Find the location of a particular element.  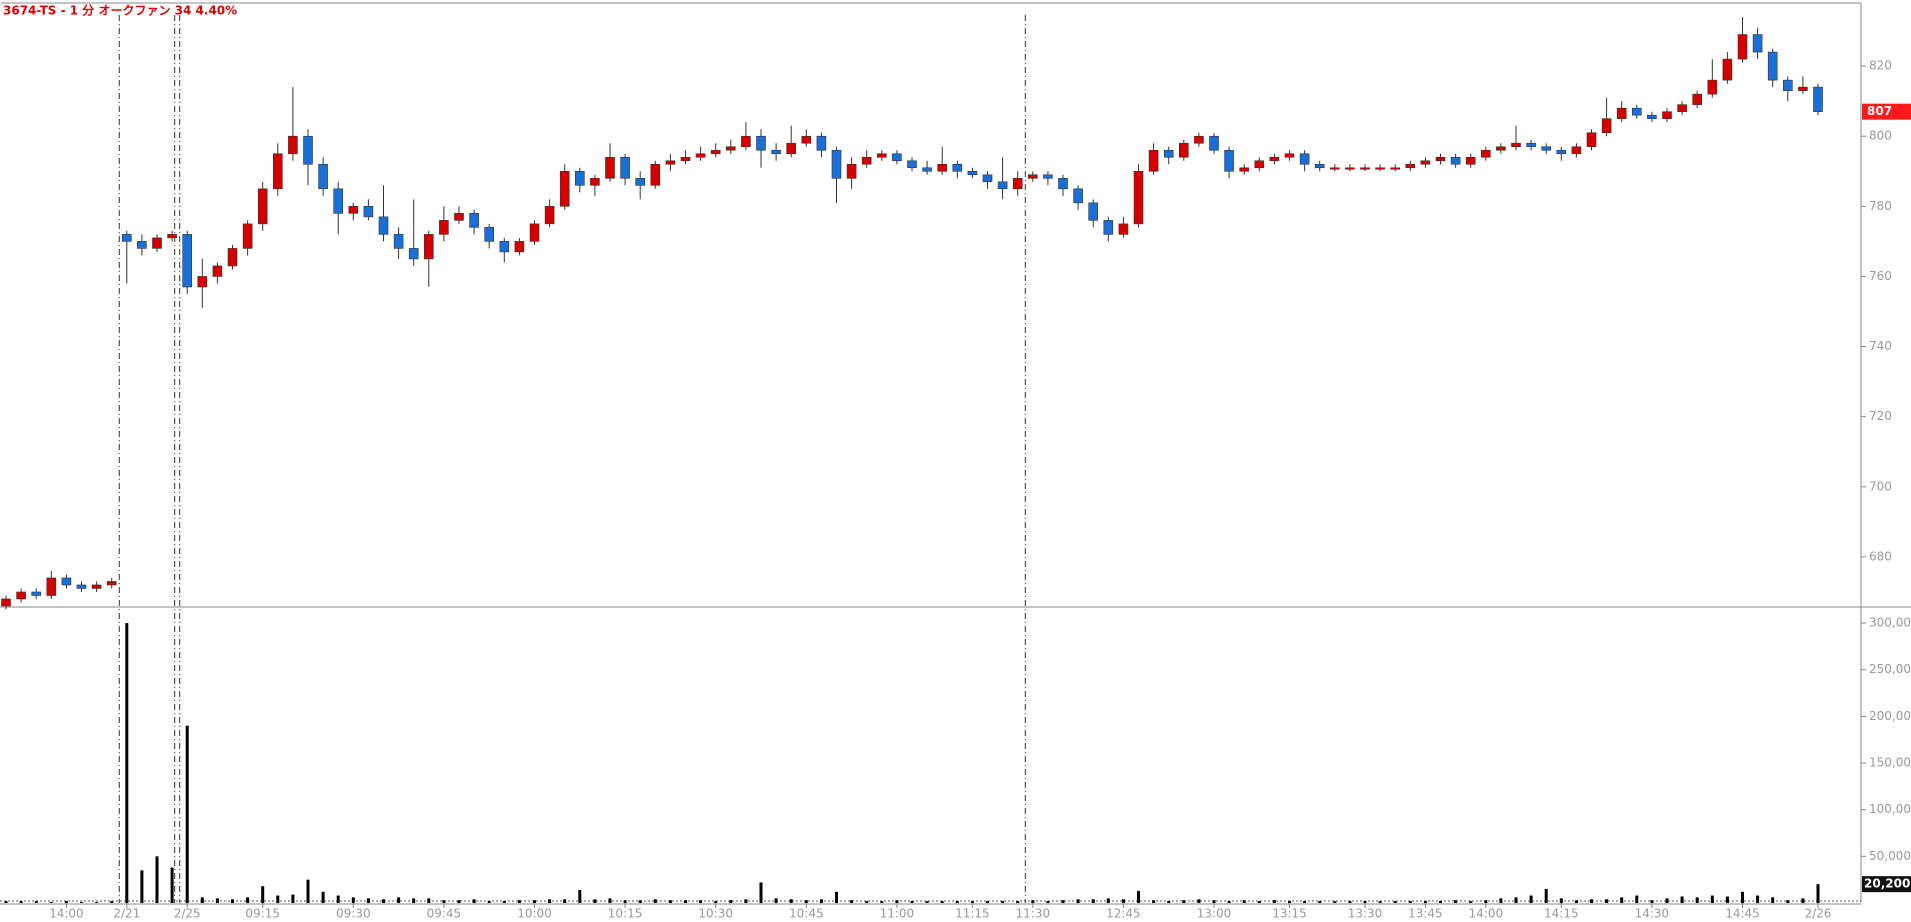

x-tick-label: 11:30 is located at coordinates (1033, 914).